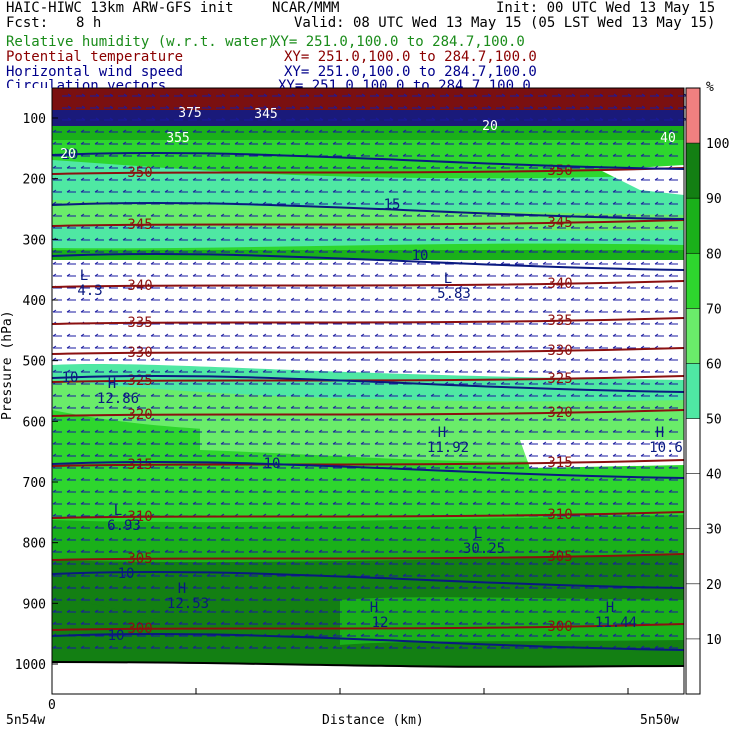 This screenshot has height=740, width=740. I want to click on legend-wspd-label: Horizontal wind speed, so click(95, 72).